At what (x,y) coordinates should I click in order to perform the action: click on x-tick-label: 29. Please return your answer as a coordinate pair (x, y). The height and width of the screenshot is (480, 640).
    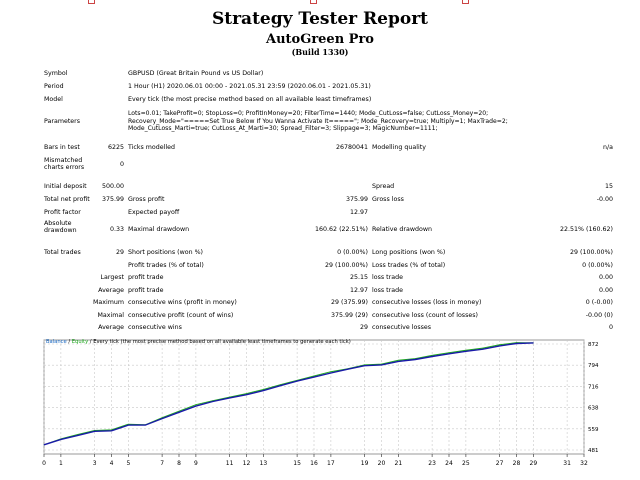
    Looking at the image, I should click on (534, 463).